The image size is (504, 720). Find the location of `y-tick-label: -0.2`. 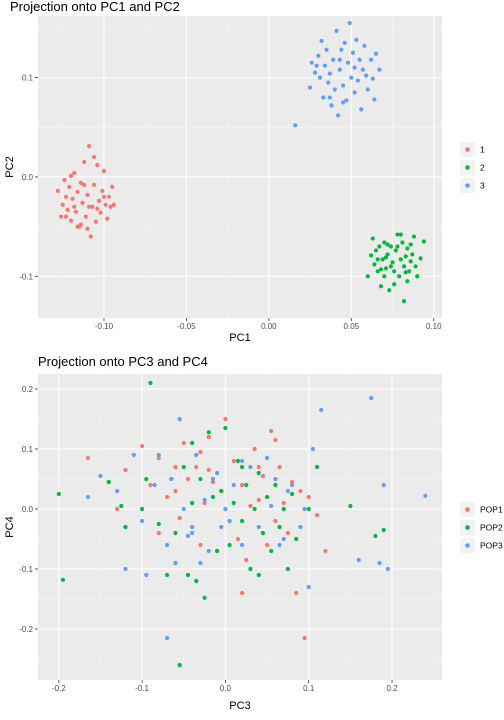

y-tick-label: -0.2 is located at coordinates (26, 629).